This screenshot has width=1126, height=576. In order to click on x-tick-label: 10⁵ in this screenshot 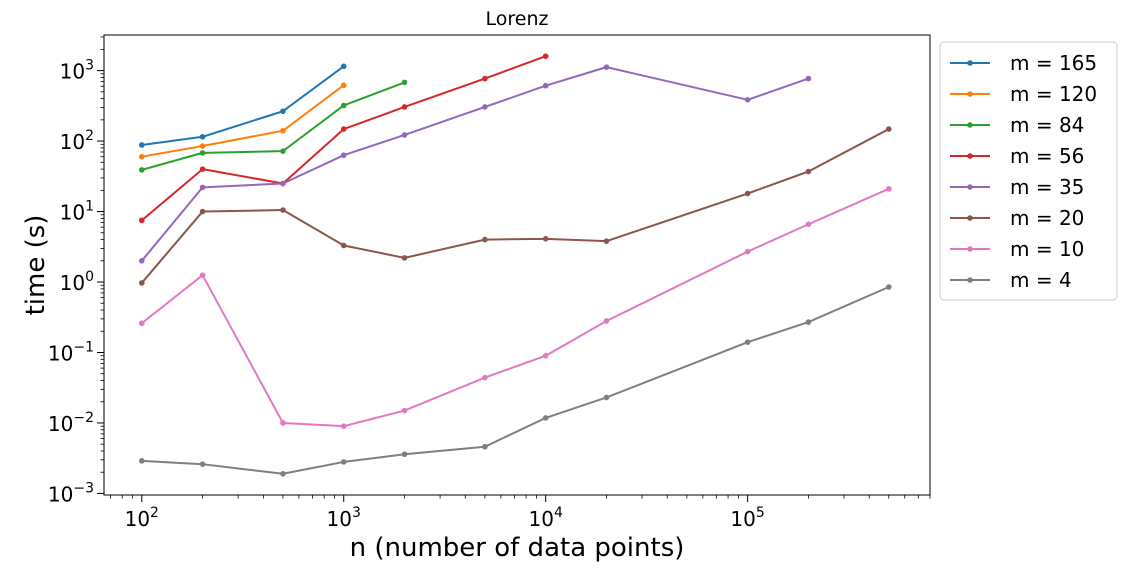, I will do `click(747, 518)`.